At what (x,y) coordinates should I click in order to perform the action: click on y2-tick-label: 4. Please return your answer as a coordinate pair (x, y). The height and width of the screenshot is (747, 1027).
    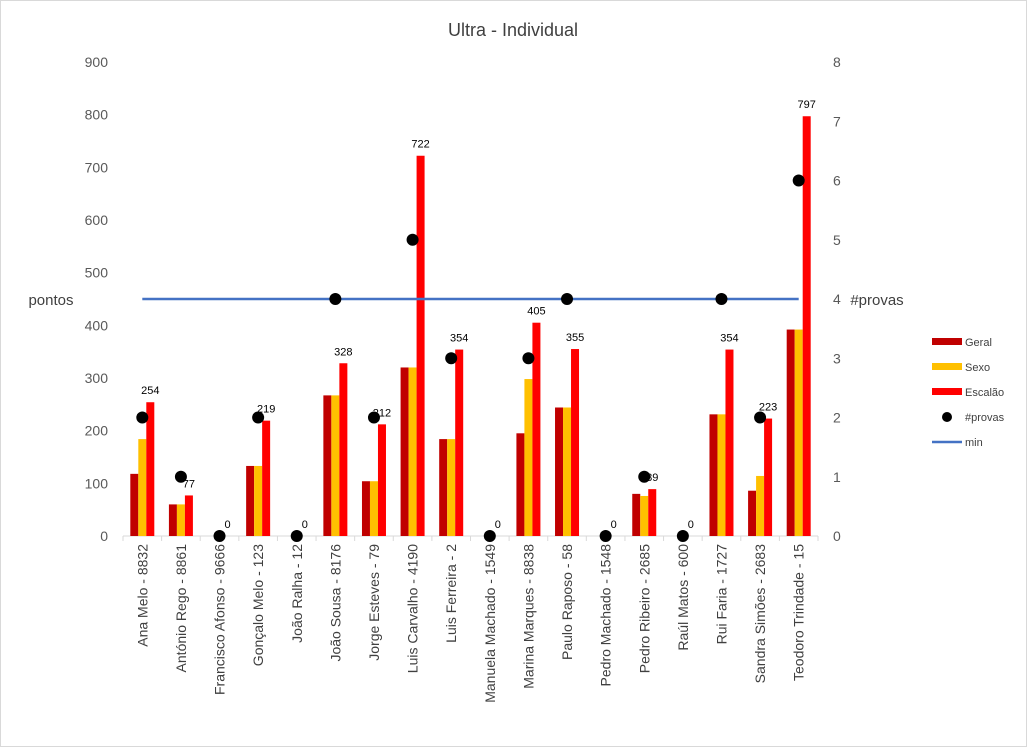
    Looking at the image, I should click on (837, 299).